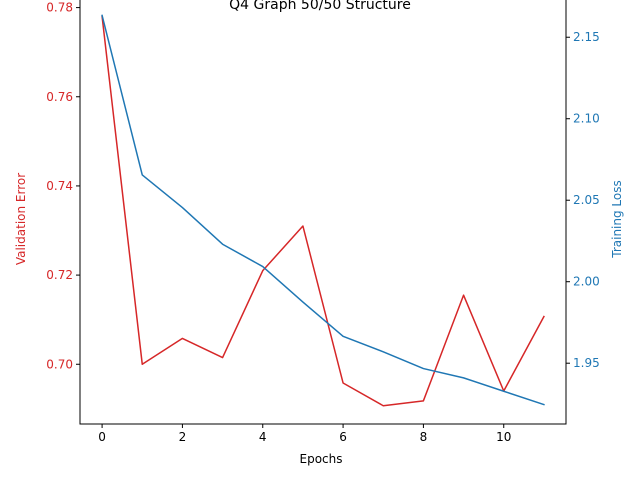  Describe the element at coordinates (59, 97) in the screenshot. I see `left-tick-label: 0.76` at that location.